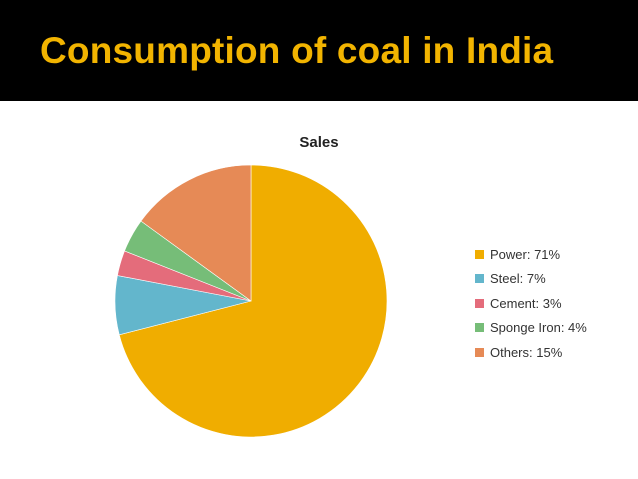  I want to click on legend-label: Cement: 3%, so click(526, 303).